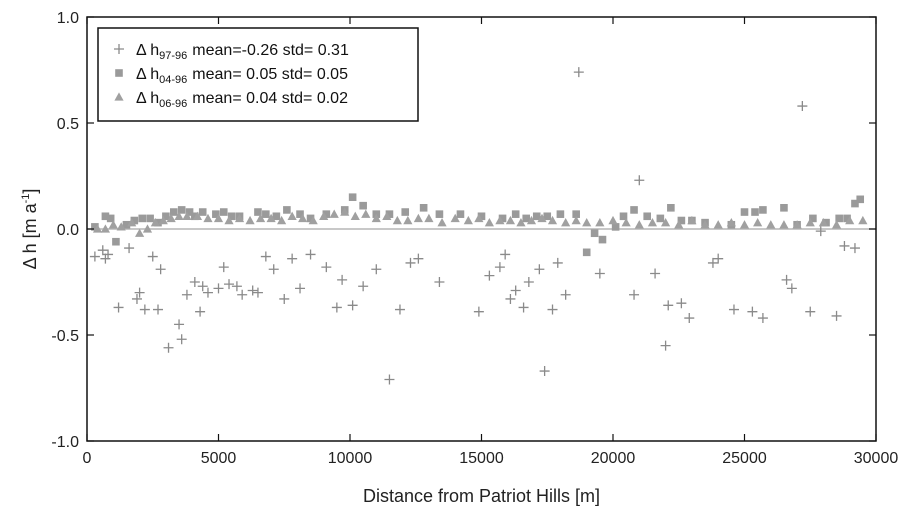  Describe the element at coordinates (30, 229) in the screenshot. I see `y-axis-title: Δ h [m a-1]` at that location.